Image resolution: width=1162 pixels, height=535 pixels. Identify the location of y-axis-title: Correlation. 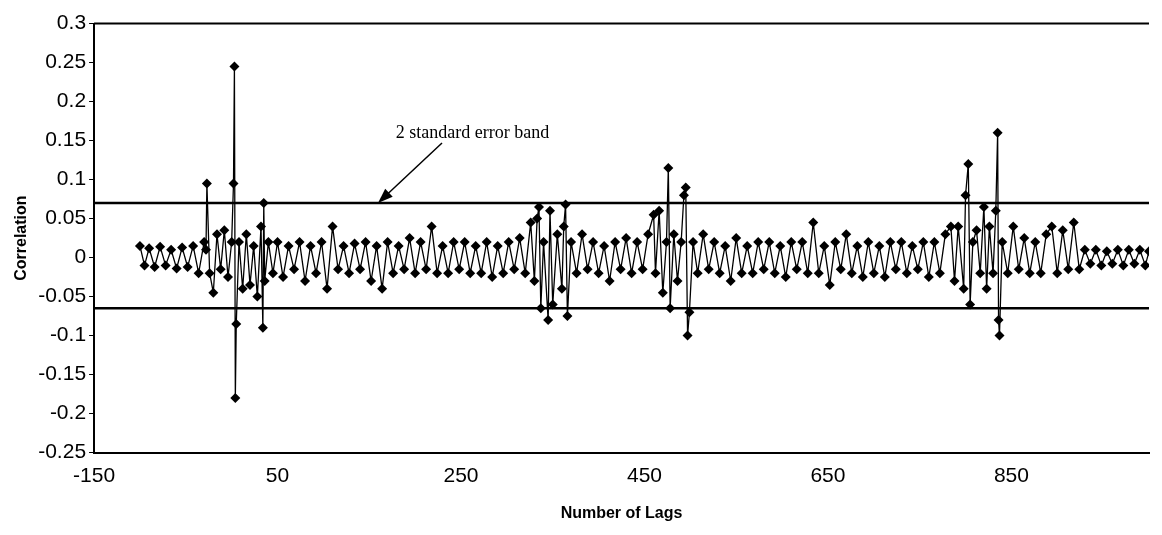
(21, 238).